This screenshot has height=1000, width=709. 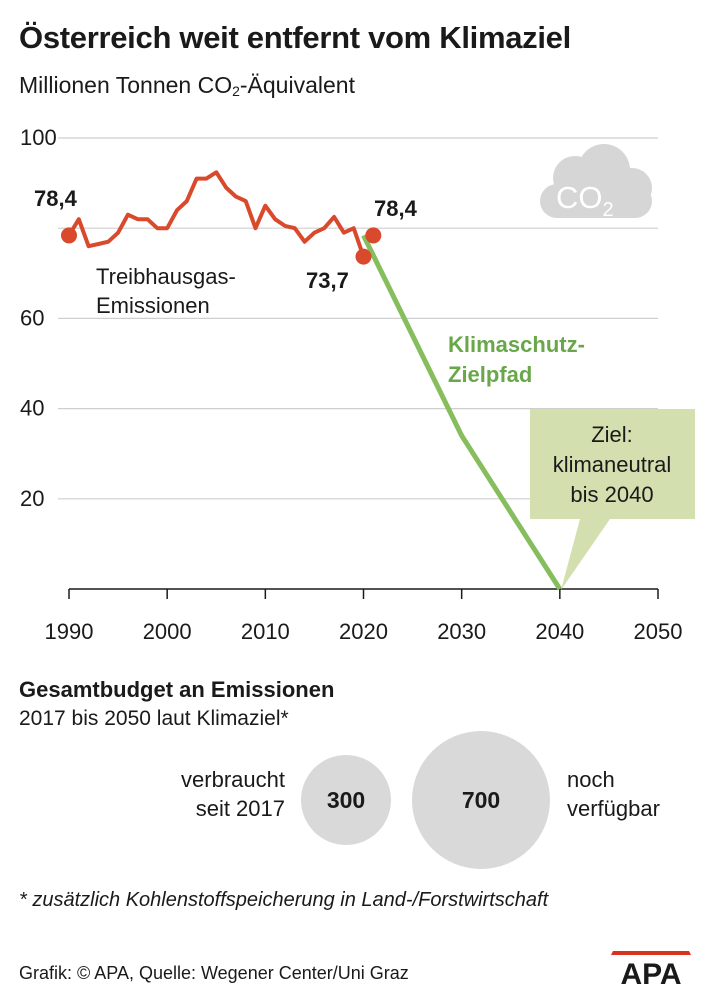 I want to click on emissions-label-line2: Emissionen, so click(x=153, y=305).